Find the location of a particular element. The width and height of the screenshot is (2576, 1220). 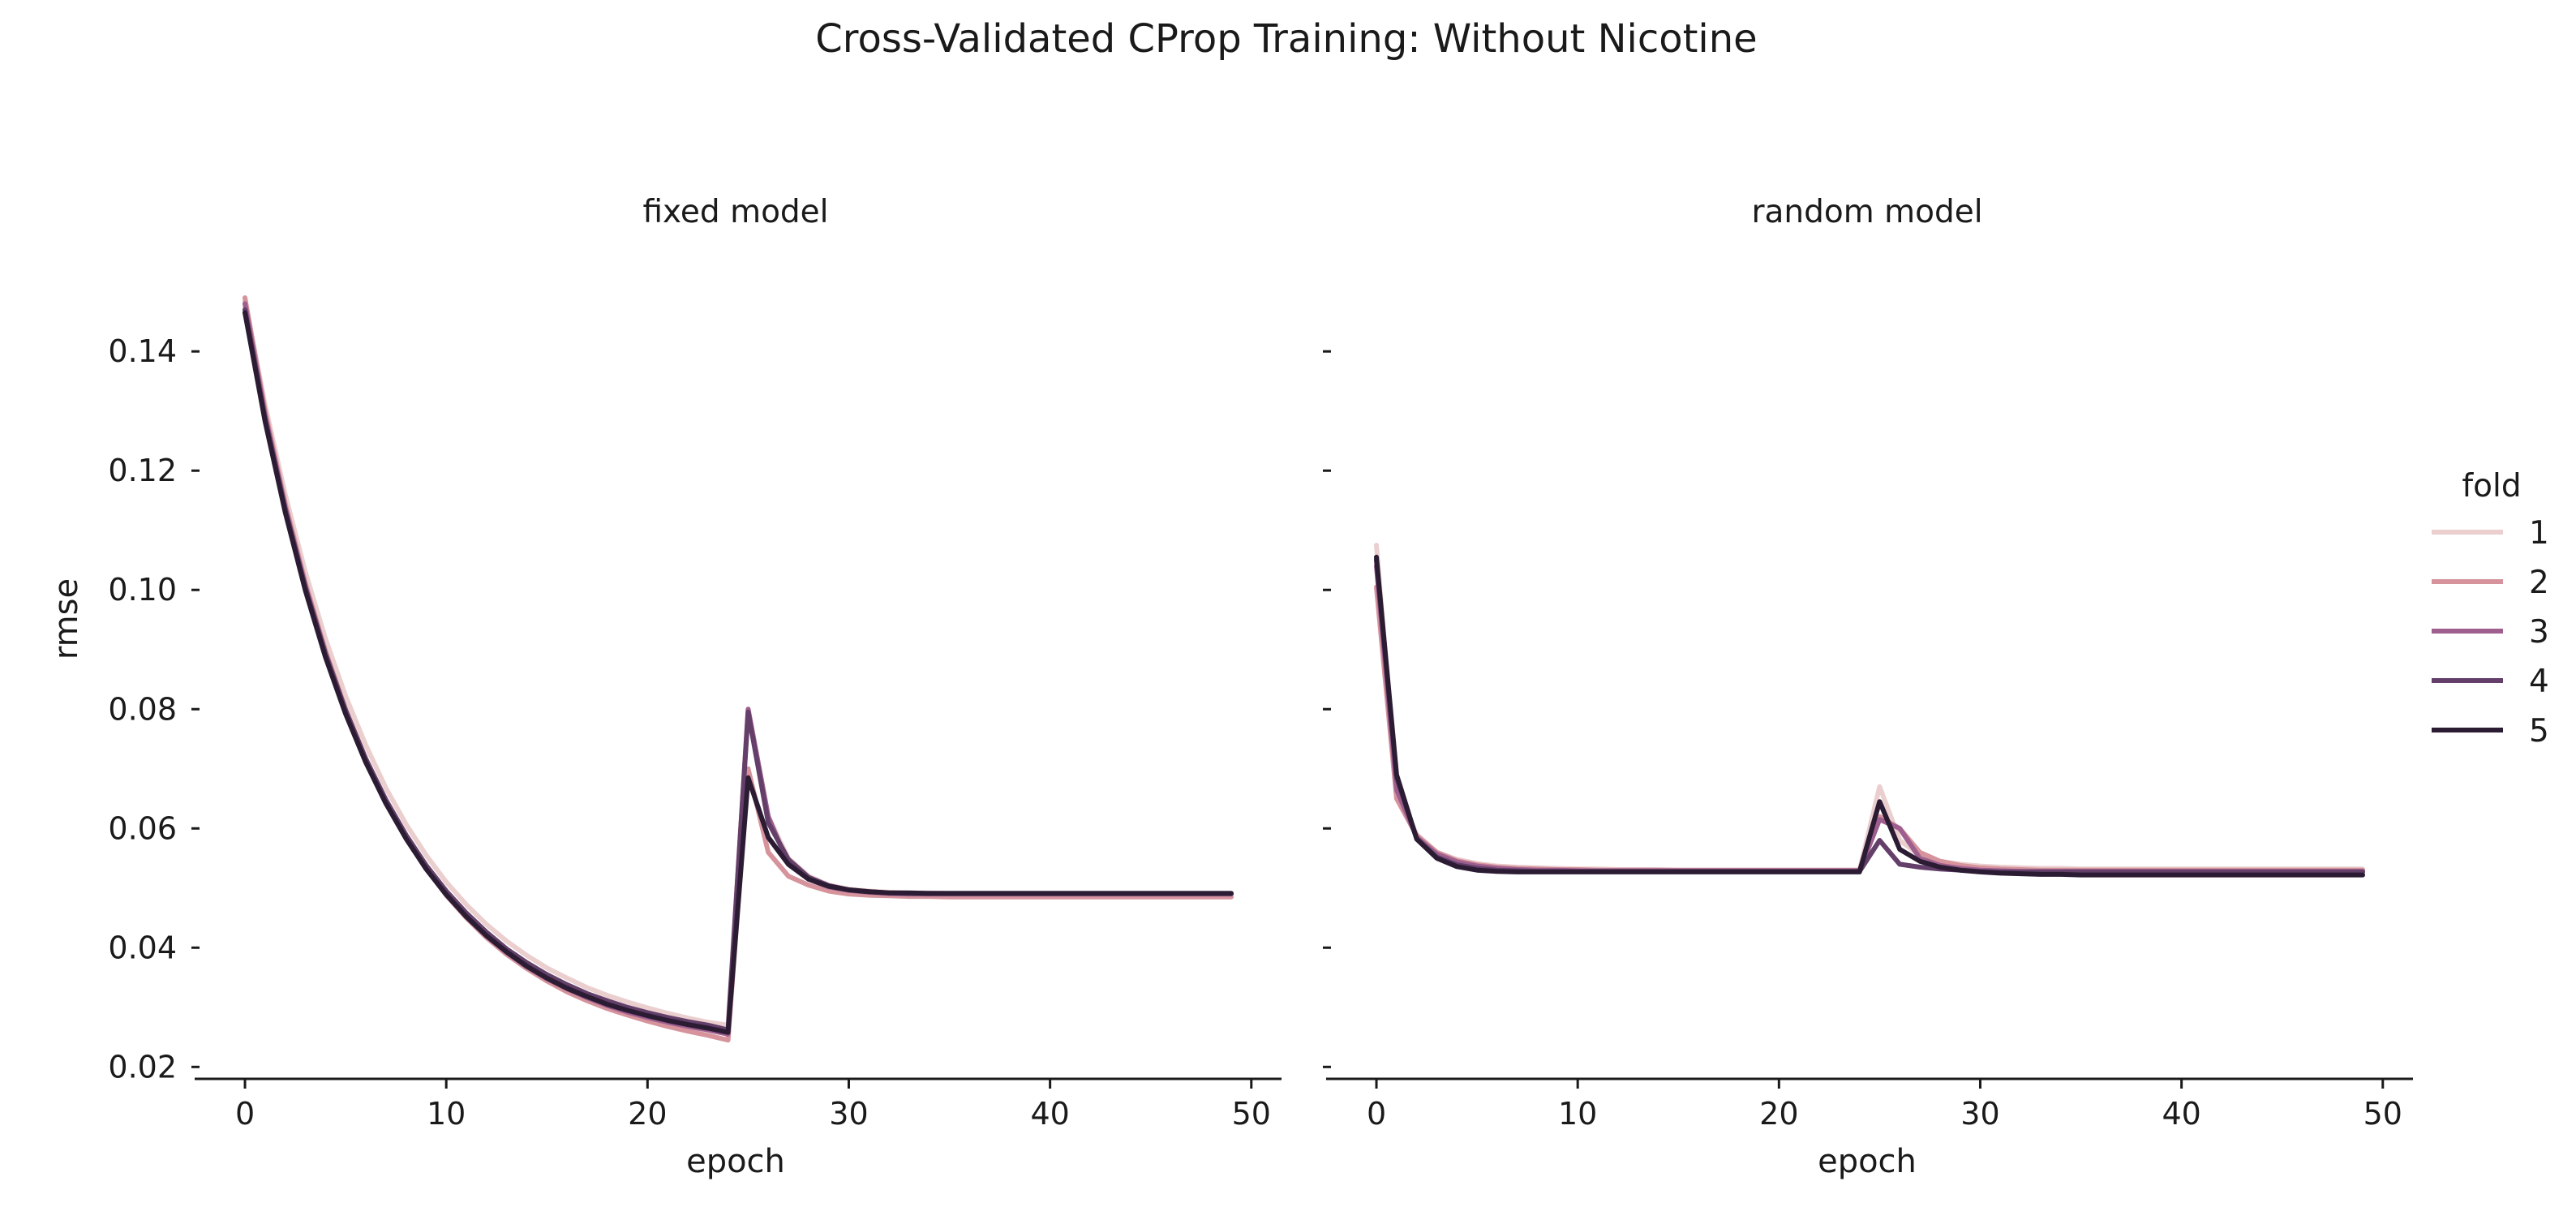

y-tick-label: 0.04 is located at coordinates (142, 947).